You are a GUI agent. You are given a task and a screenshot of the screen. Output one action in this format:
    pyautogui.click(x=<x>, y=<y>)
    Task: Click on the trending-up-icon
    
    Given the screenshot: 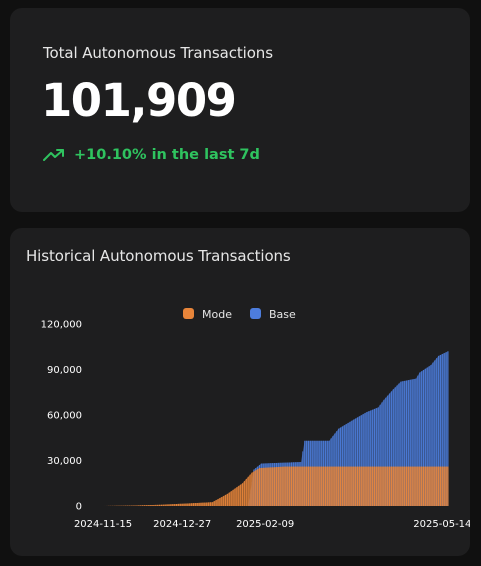 What is the action you would take?
    pyautogui.click(x=54, y=155)
    